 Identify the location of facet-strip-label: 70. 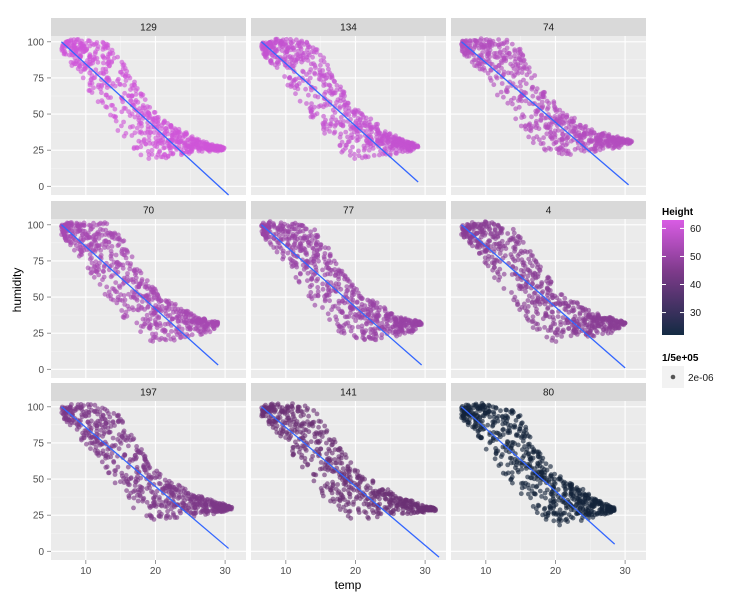
(149, 211).